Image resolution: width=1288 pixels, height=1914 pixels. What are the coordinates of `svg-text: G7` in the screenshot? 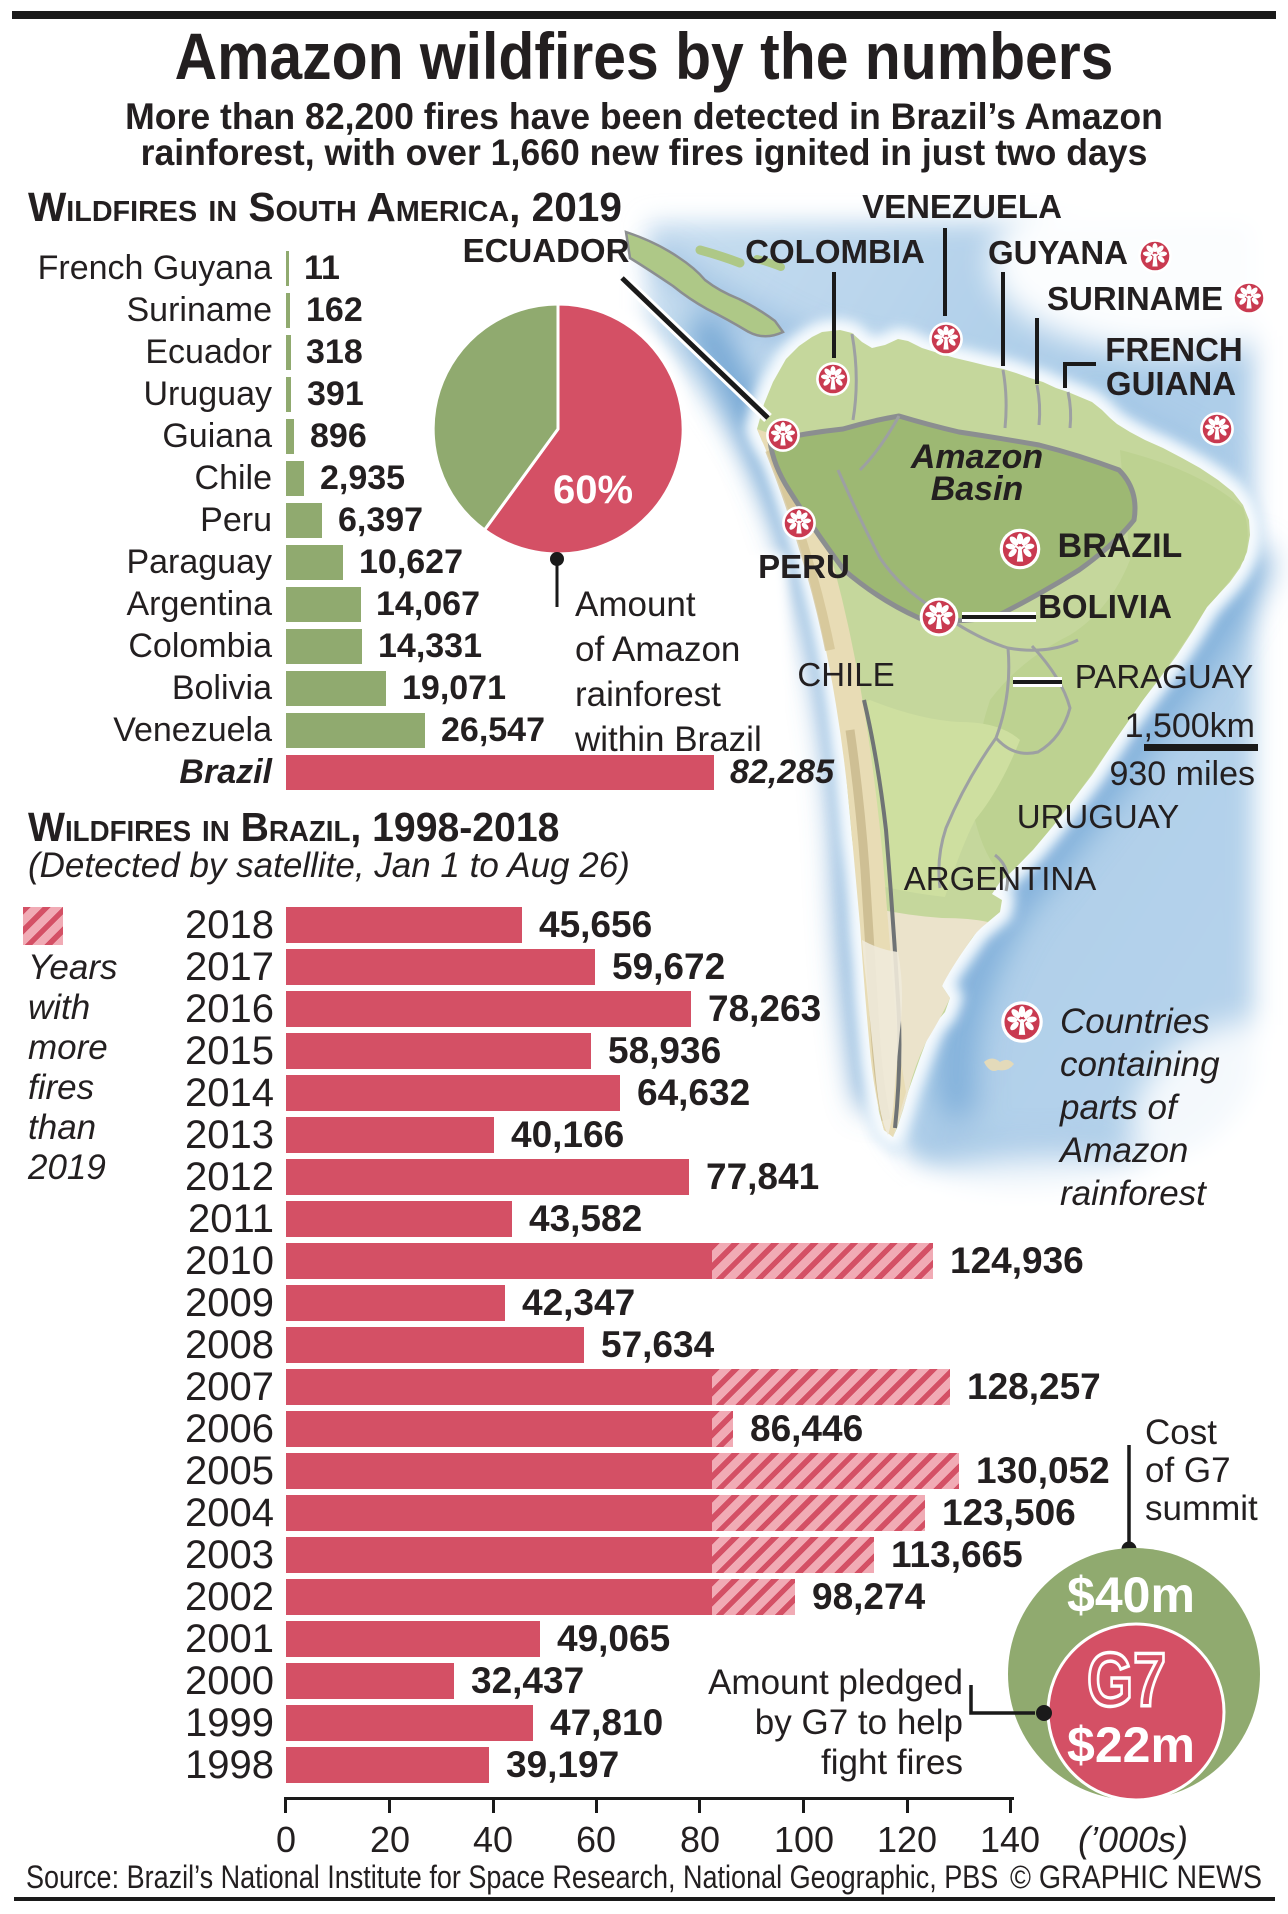 It's located at (1126, 1680).